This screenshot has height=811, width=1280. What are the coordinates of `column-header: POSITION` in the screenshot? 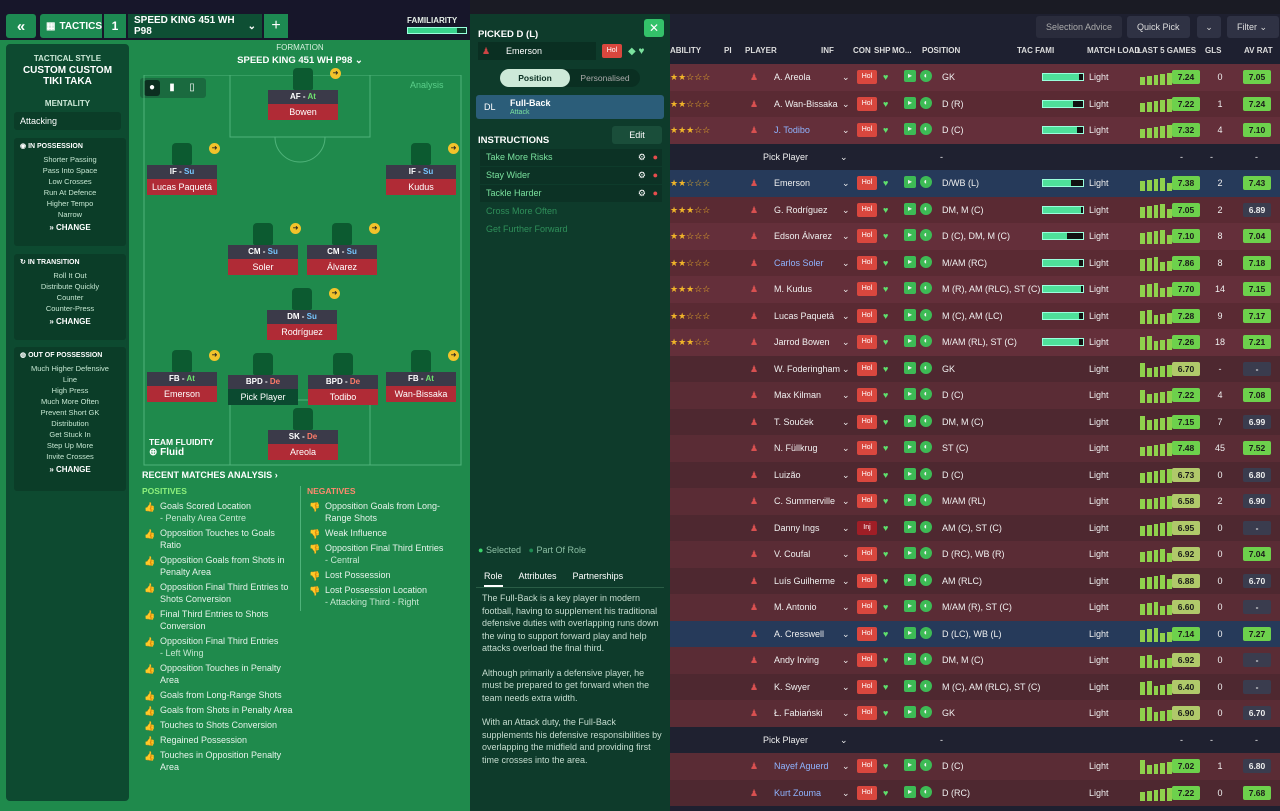 It's located at (941, 50).